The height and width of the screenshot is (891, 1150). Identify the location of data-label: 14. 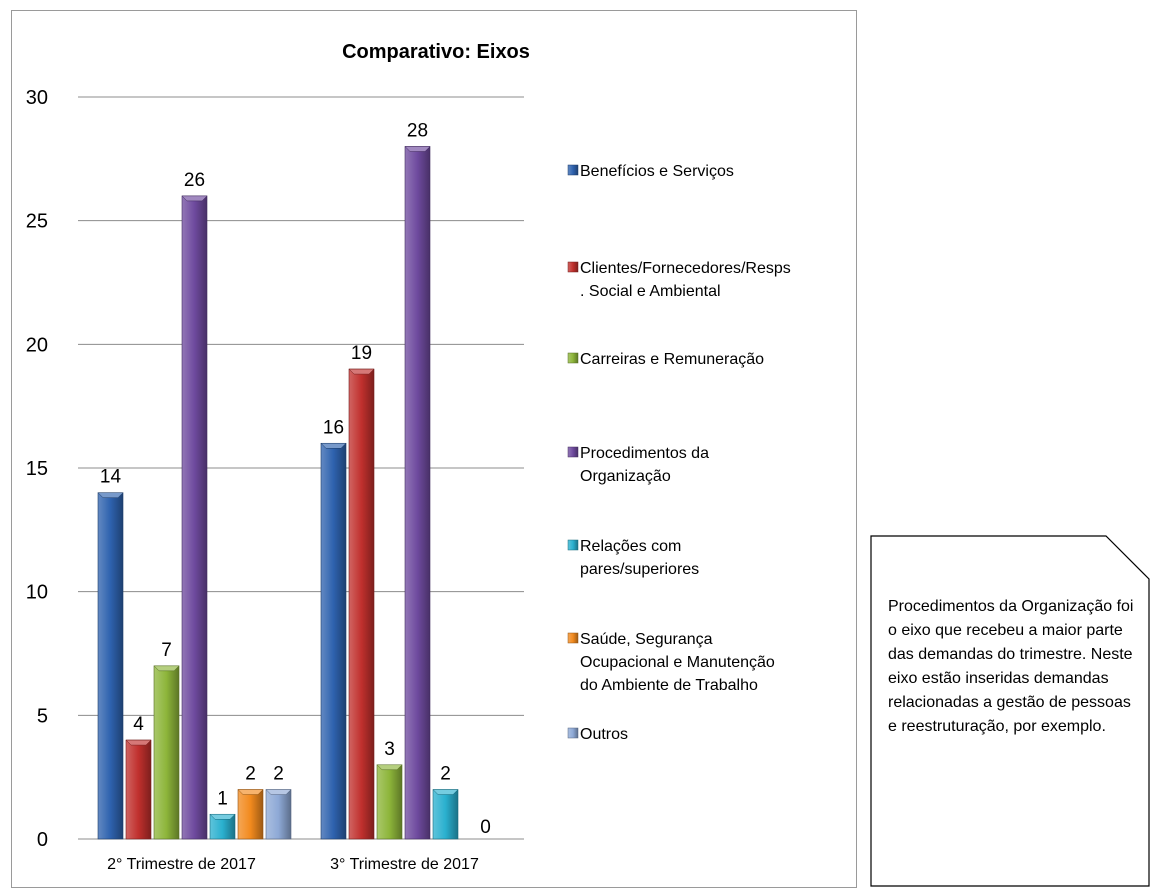
(111, 477).